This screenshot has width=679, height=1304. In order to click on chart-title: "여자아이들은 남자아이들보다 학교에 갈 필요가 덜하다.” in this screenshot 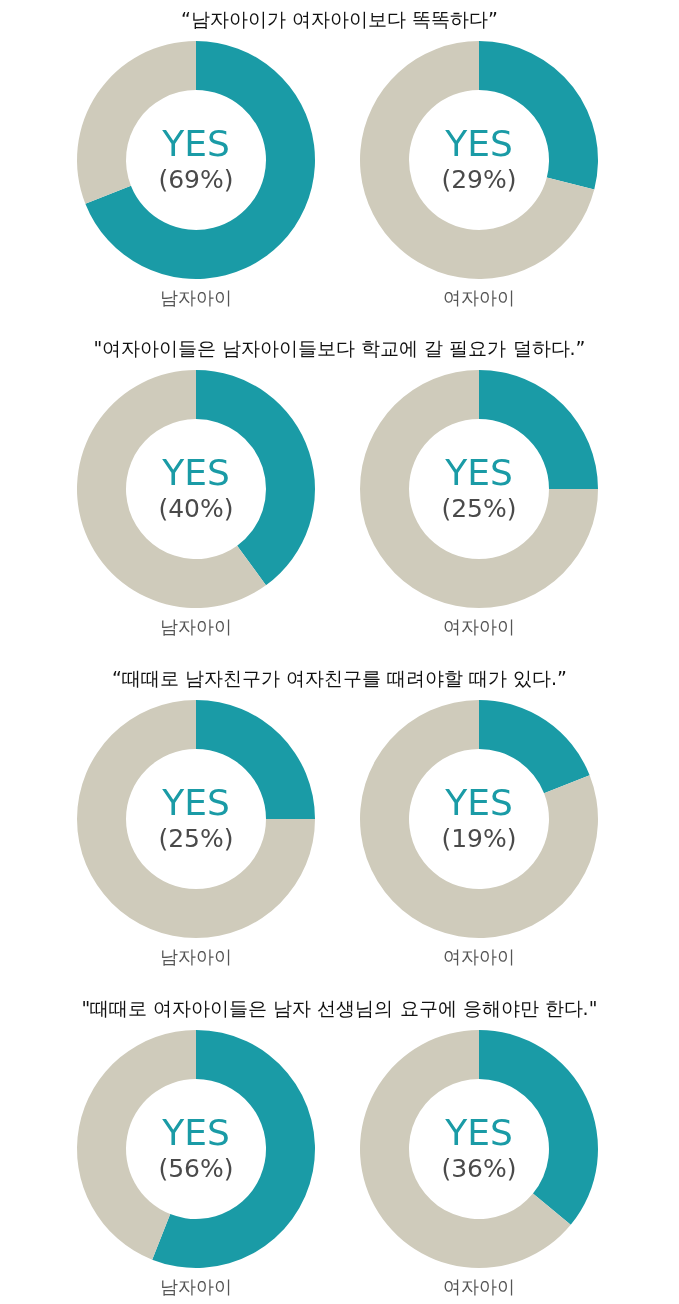, I will do `click(339, 348)`.